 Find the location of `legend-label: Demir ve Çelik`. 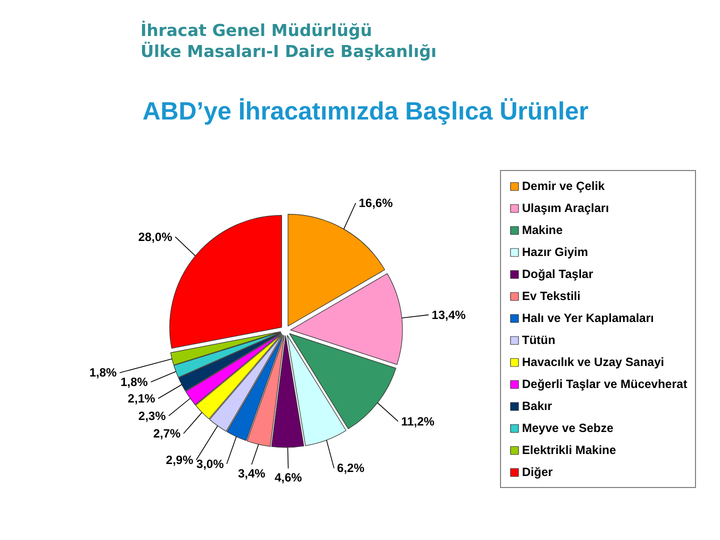

legend-label: Demir ve Çelik is located at coordinates (563, 186).